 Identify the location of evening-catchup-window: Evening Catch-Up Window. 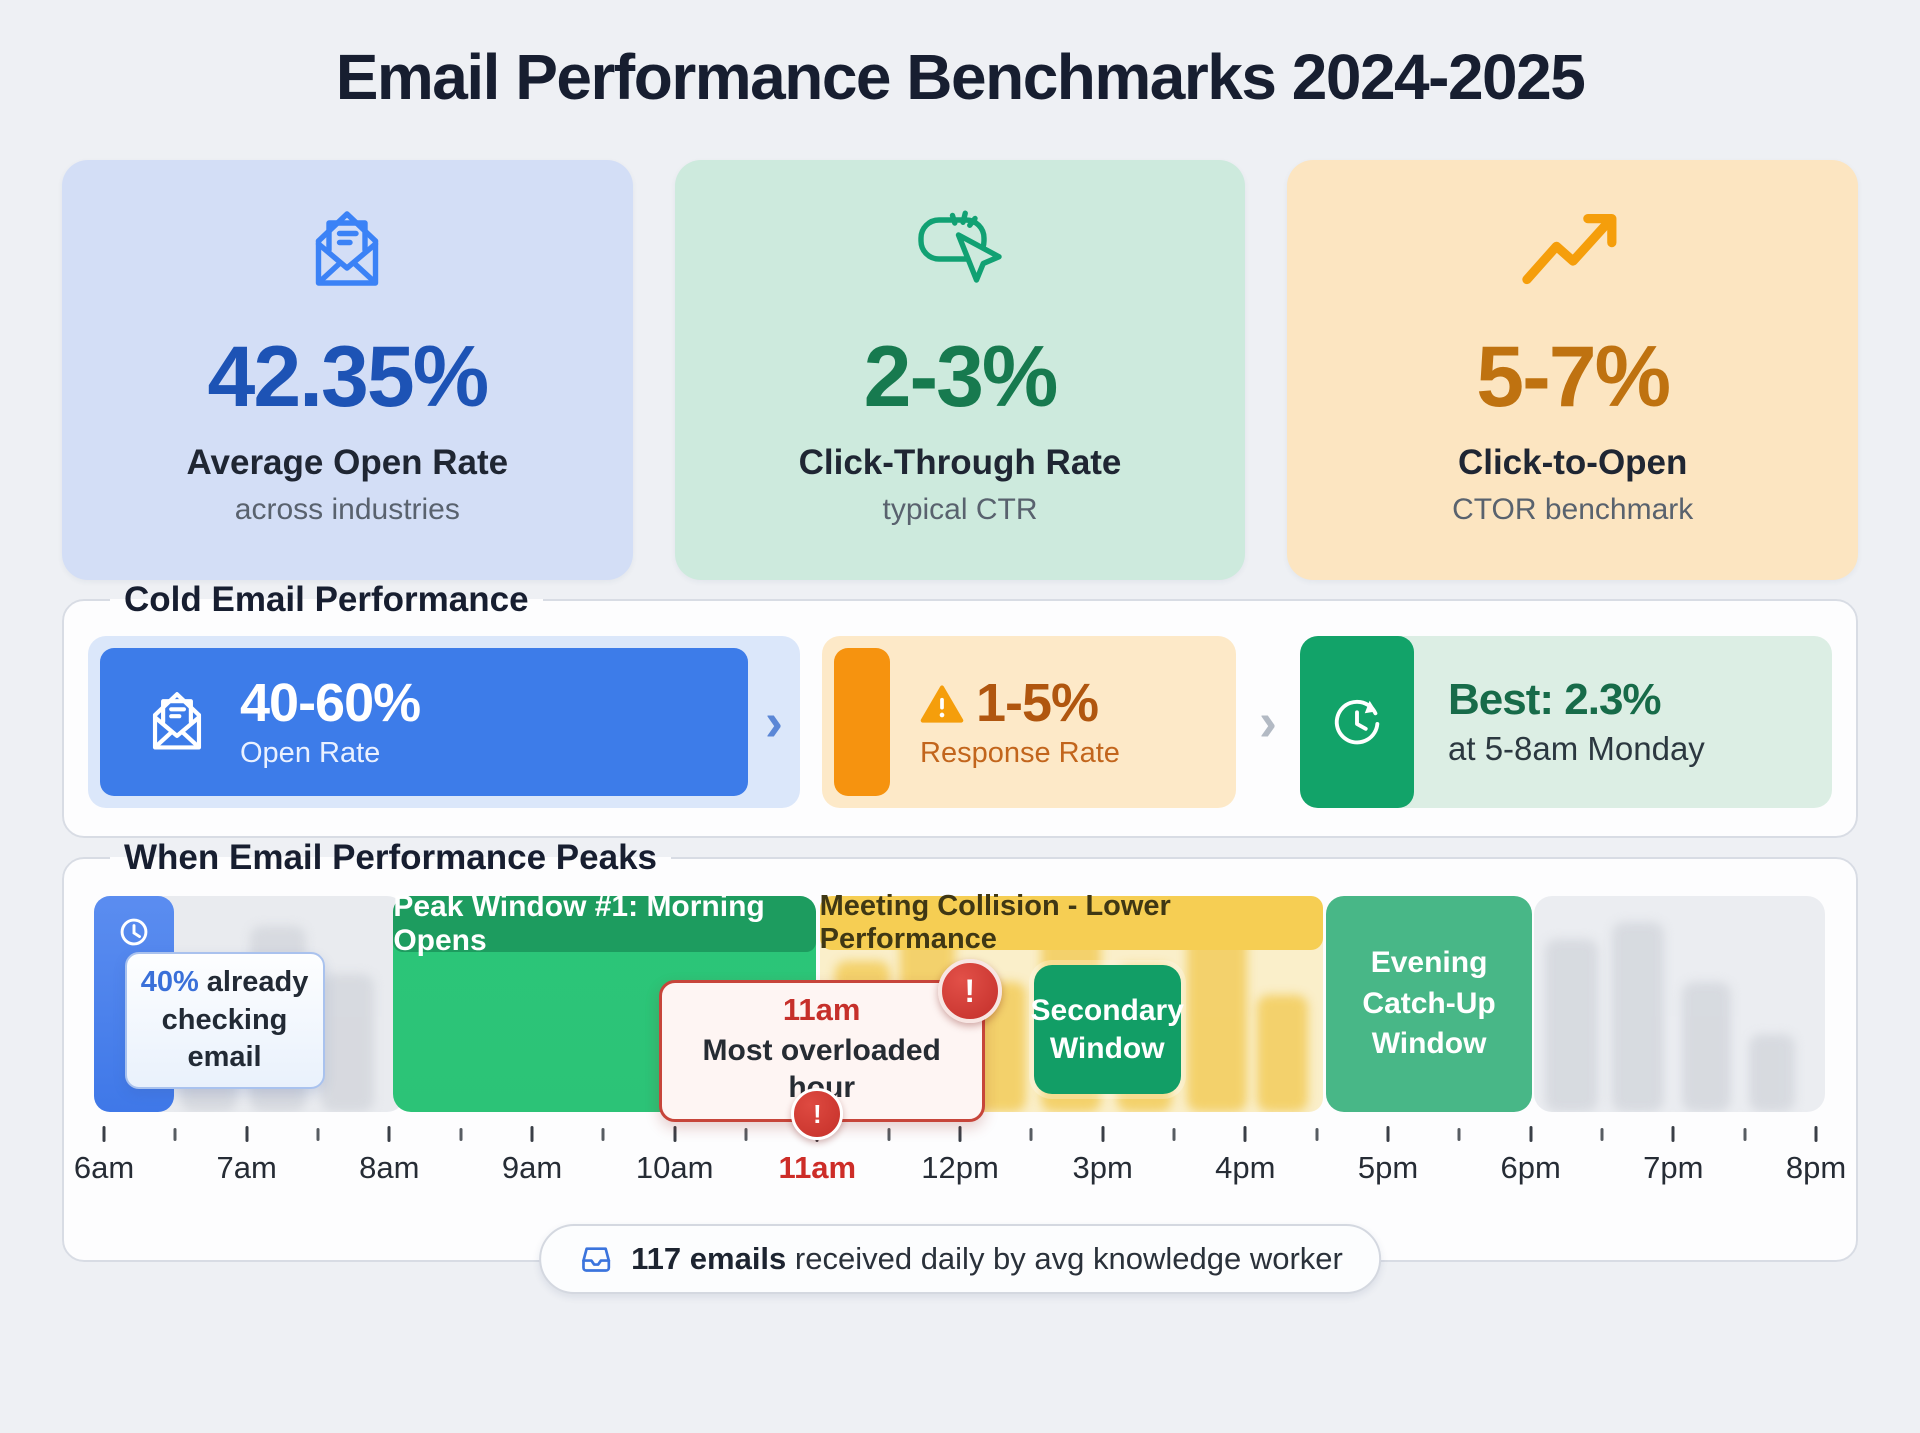
(1429, 1004).